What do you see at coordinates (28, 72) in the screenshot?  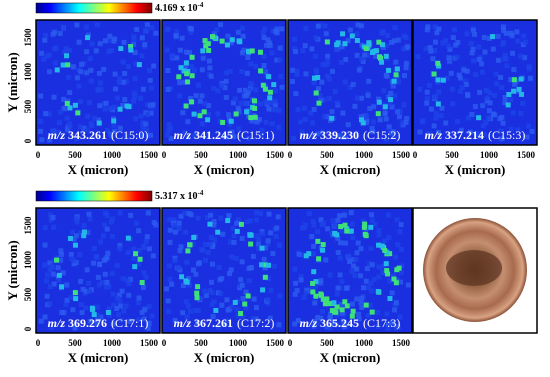 I see `y-tick-label: 1000` at bounding box center [28, 72].